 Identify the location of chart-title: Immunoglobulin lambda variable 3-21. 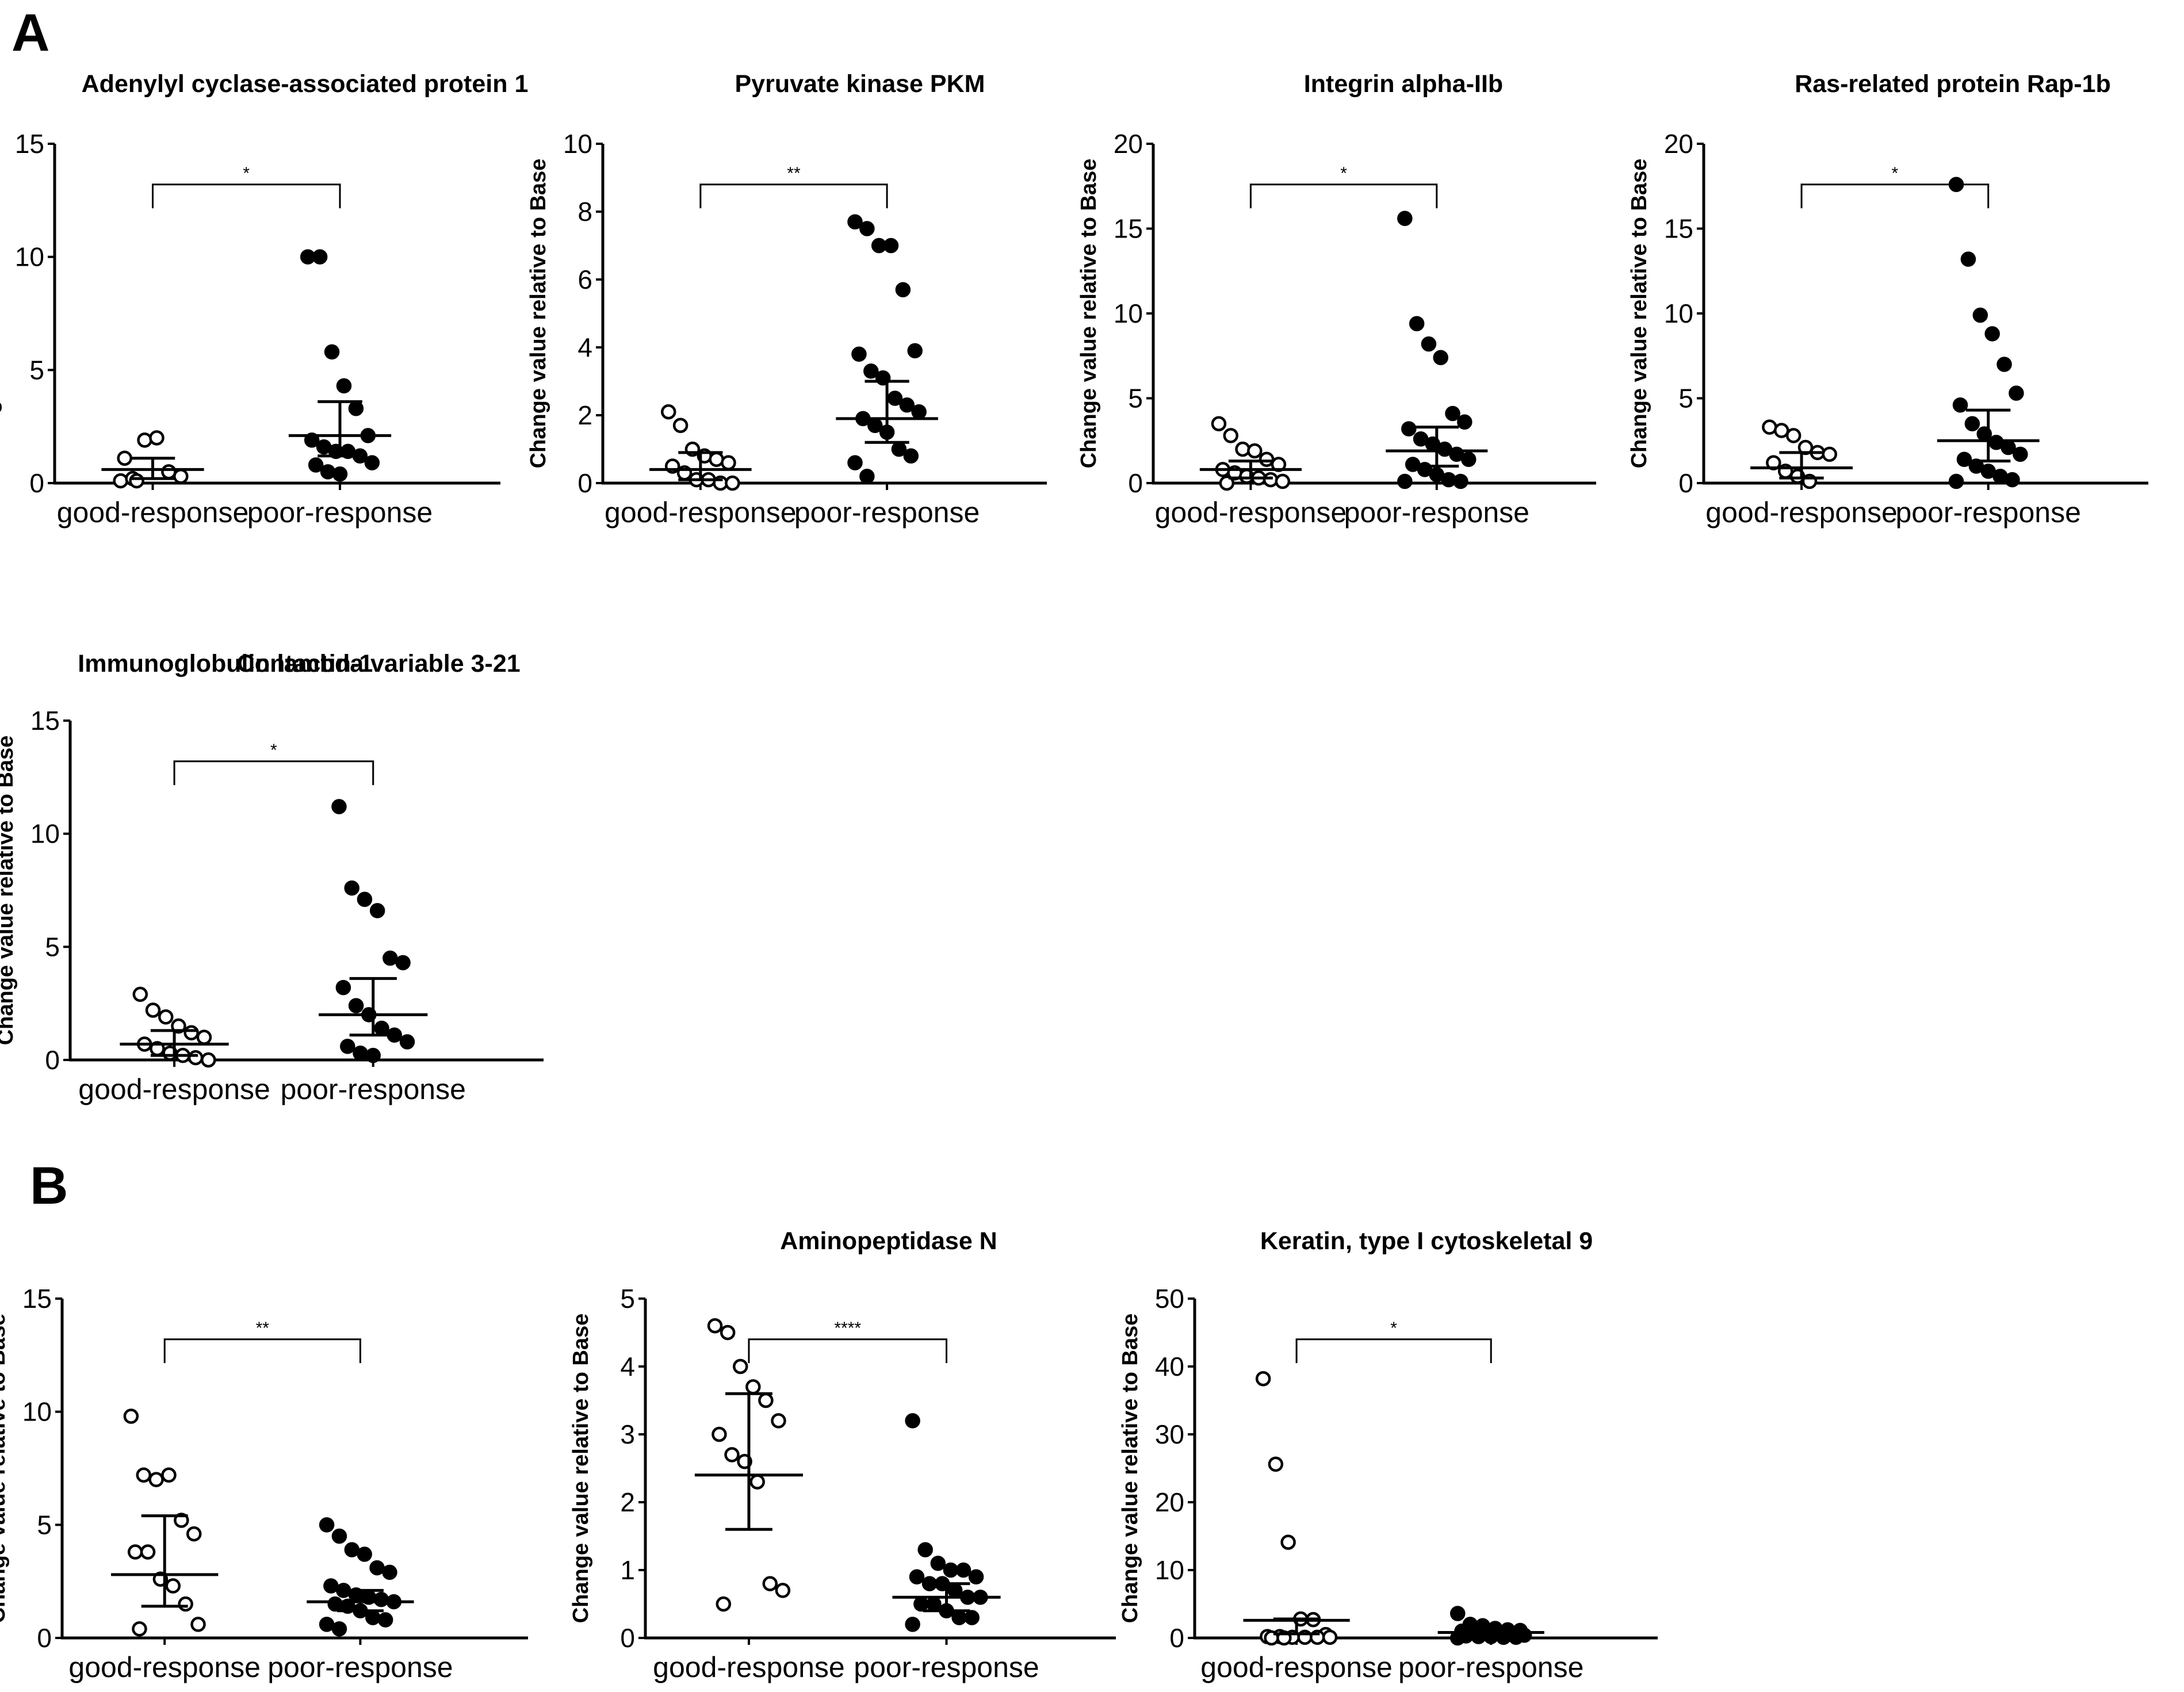
(299, 663).